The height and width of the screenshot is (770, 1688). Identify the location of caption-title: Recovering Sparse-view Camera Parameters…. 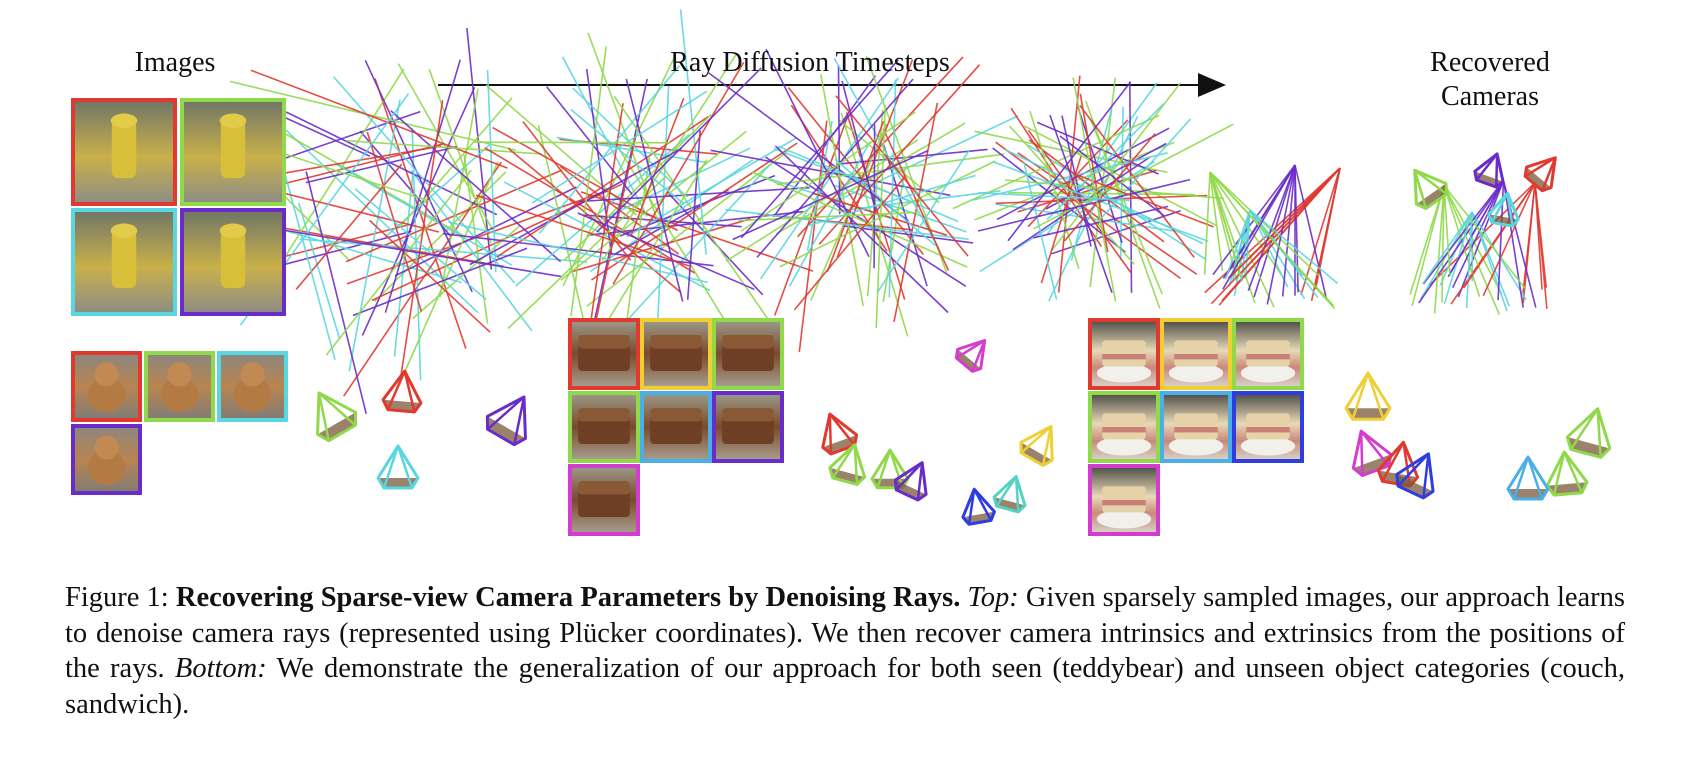
(568, 597).